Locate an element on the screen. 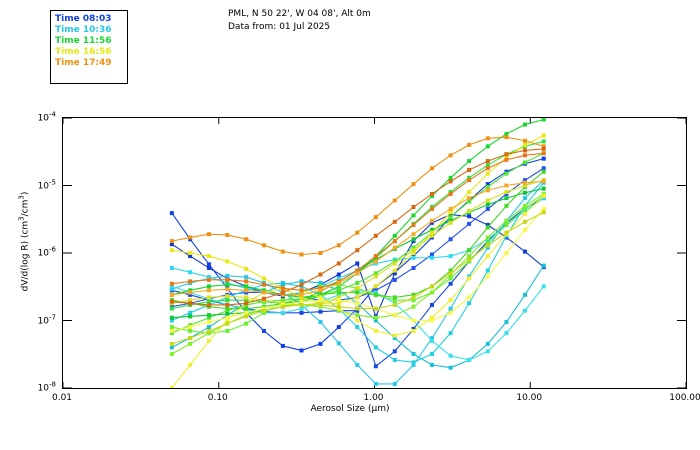 This screenshot has width=700, height=450. legend-entry-0: Time 08:03 is located at coordinates (83, 19).